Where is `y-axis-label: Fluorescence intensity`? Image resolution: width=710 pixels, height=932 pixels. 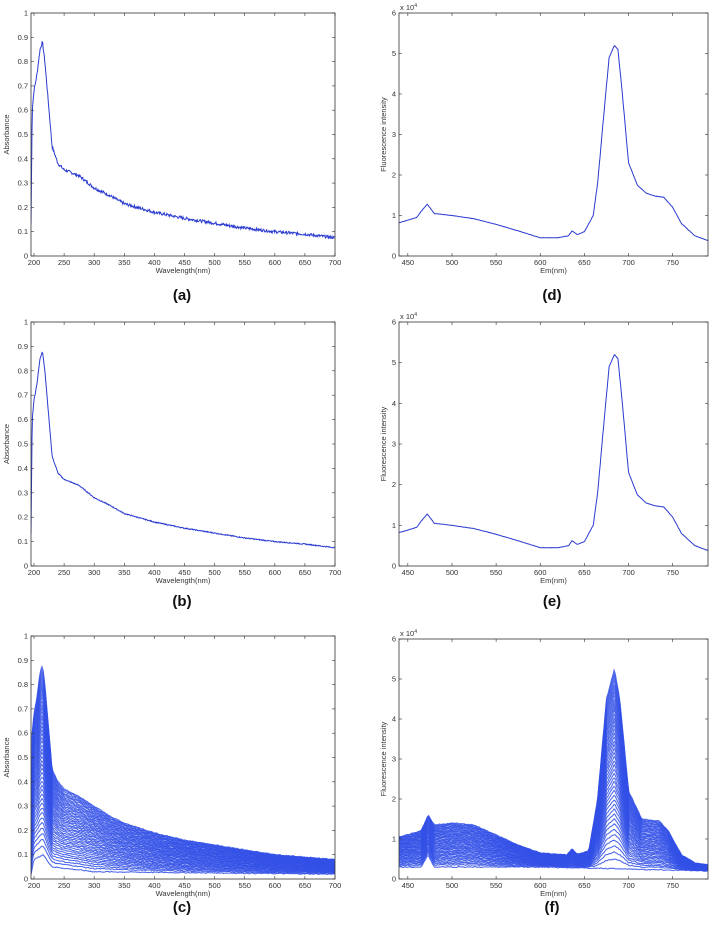
y-axis-label: Fluorescence intensity is located at coordinates (383, 134).